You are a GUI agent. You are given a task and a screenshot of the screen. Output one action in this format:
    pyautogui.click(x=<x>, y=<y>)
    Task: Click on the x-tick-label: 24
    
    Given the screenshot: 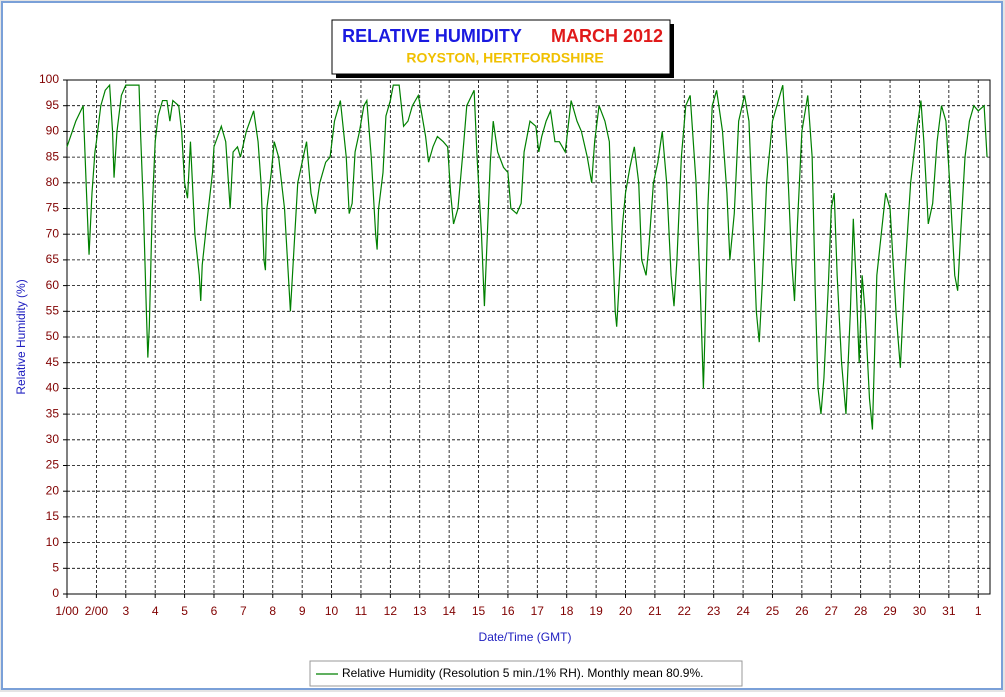 What is the action you would take?
    pyautogui.click(x=743, y=611)
    